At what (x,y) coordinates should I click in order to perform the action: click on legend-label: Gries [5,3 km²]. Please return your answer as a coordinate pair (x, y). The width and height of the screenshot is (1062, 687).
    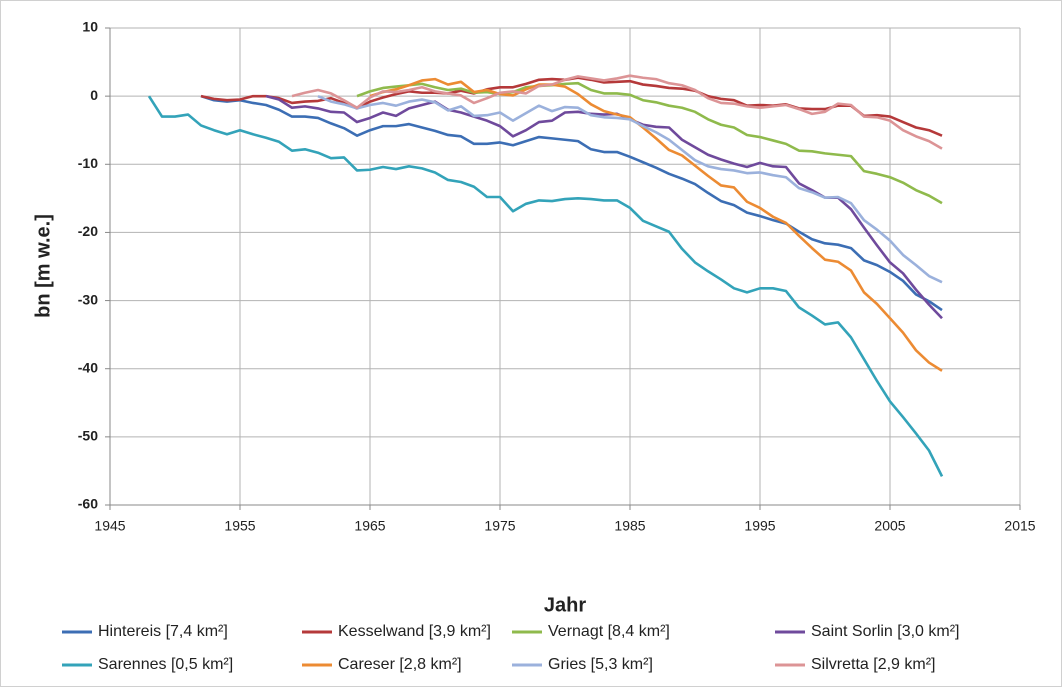
    Looking at the image, I should click on (600, 664).